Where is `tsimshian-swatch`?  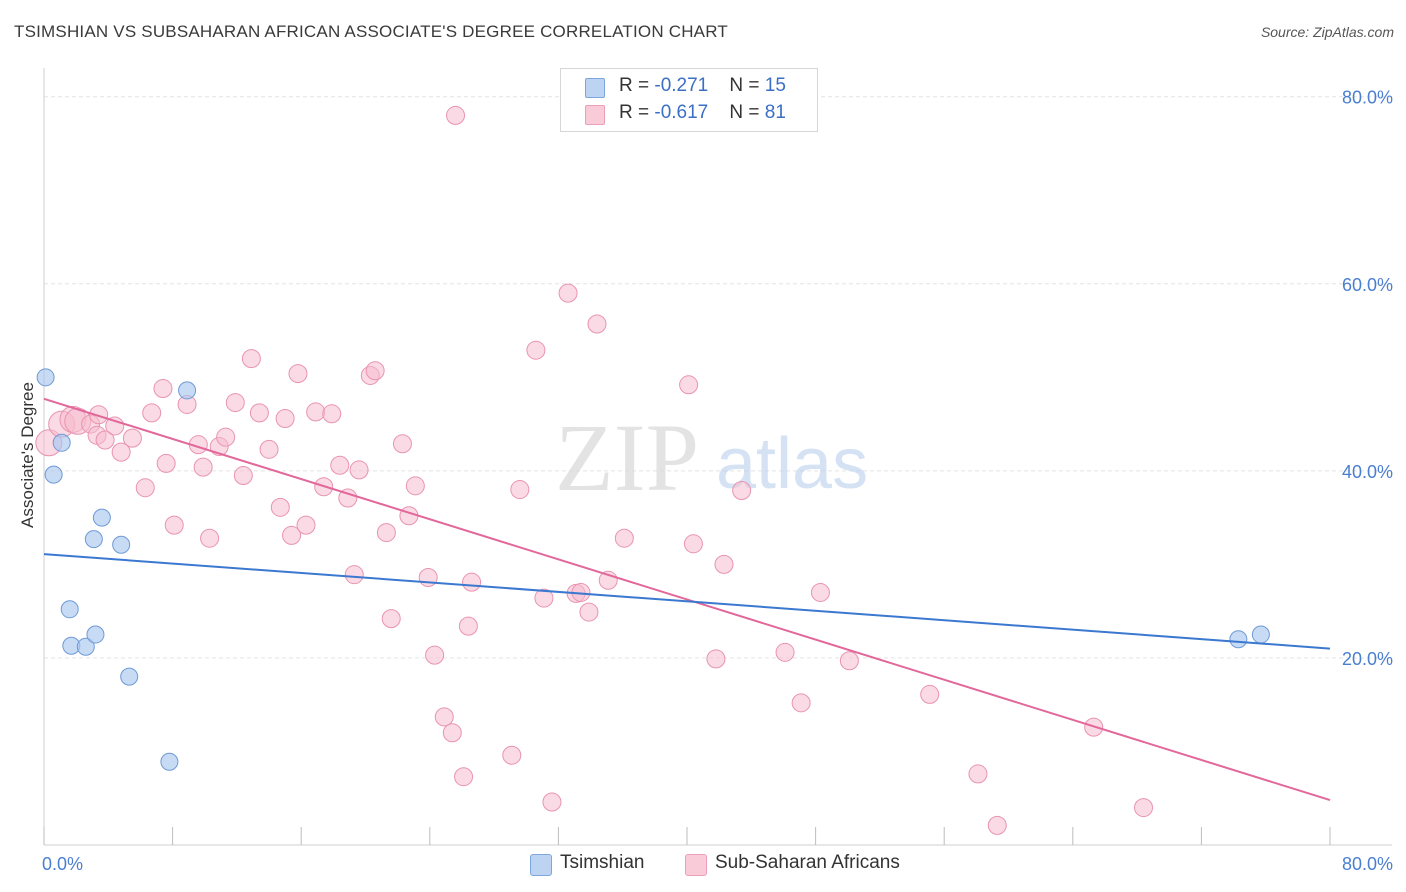 tsimshian-swatch is located at coordinates (595, 88).